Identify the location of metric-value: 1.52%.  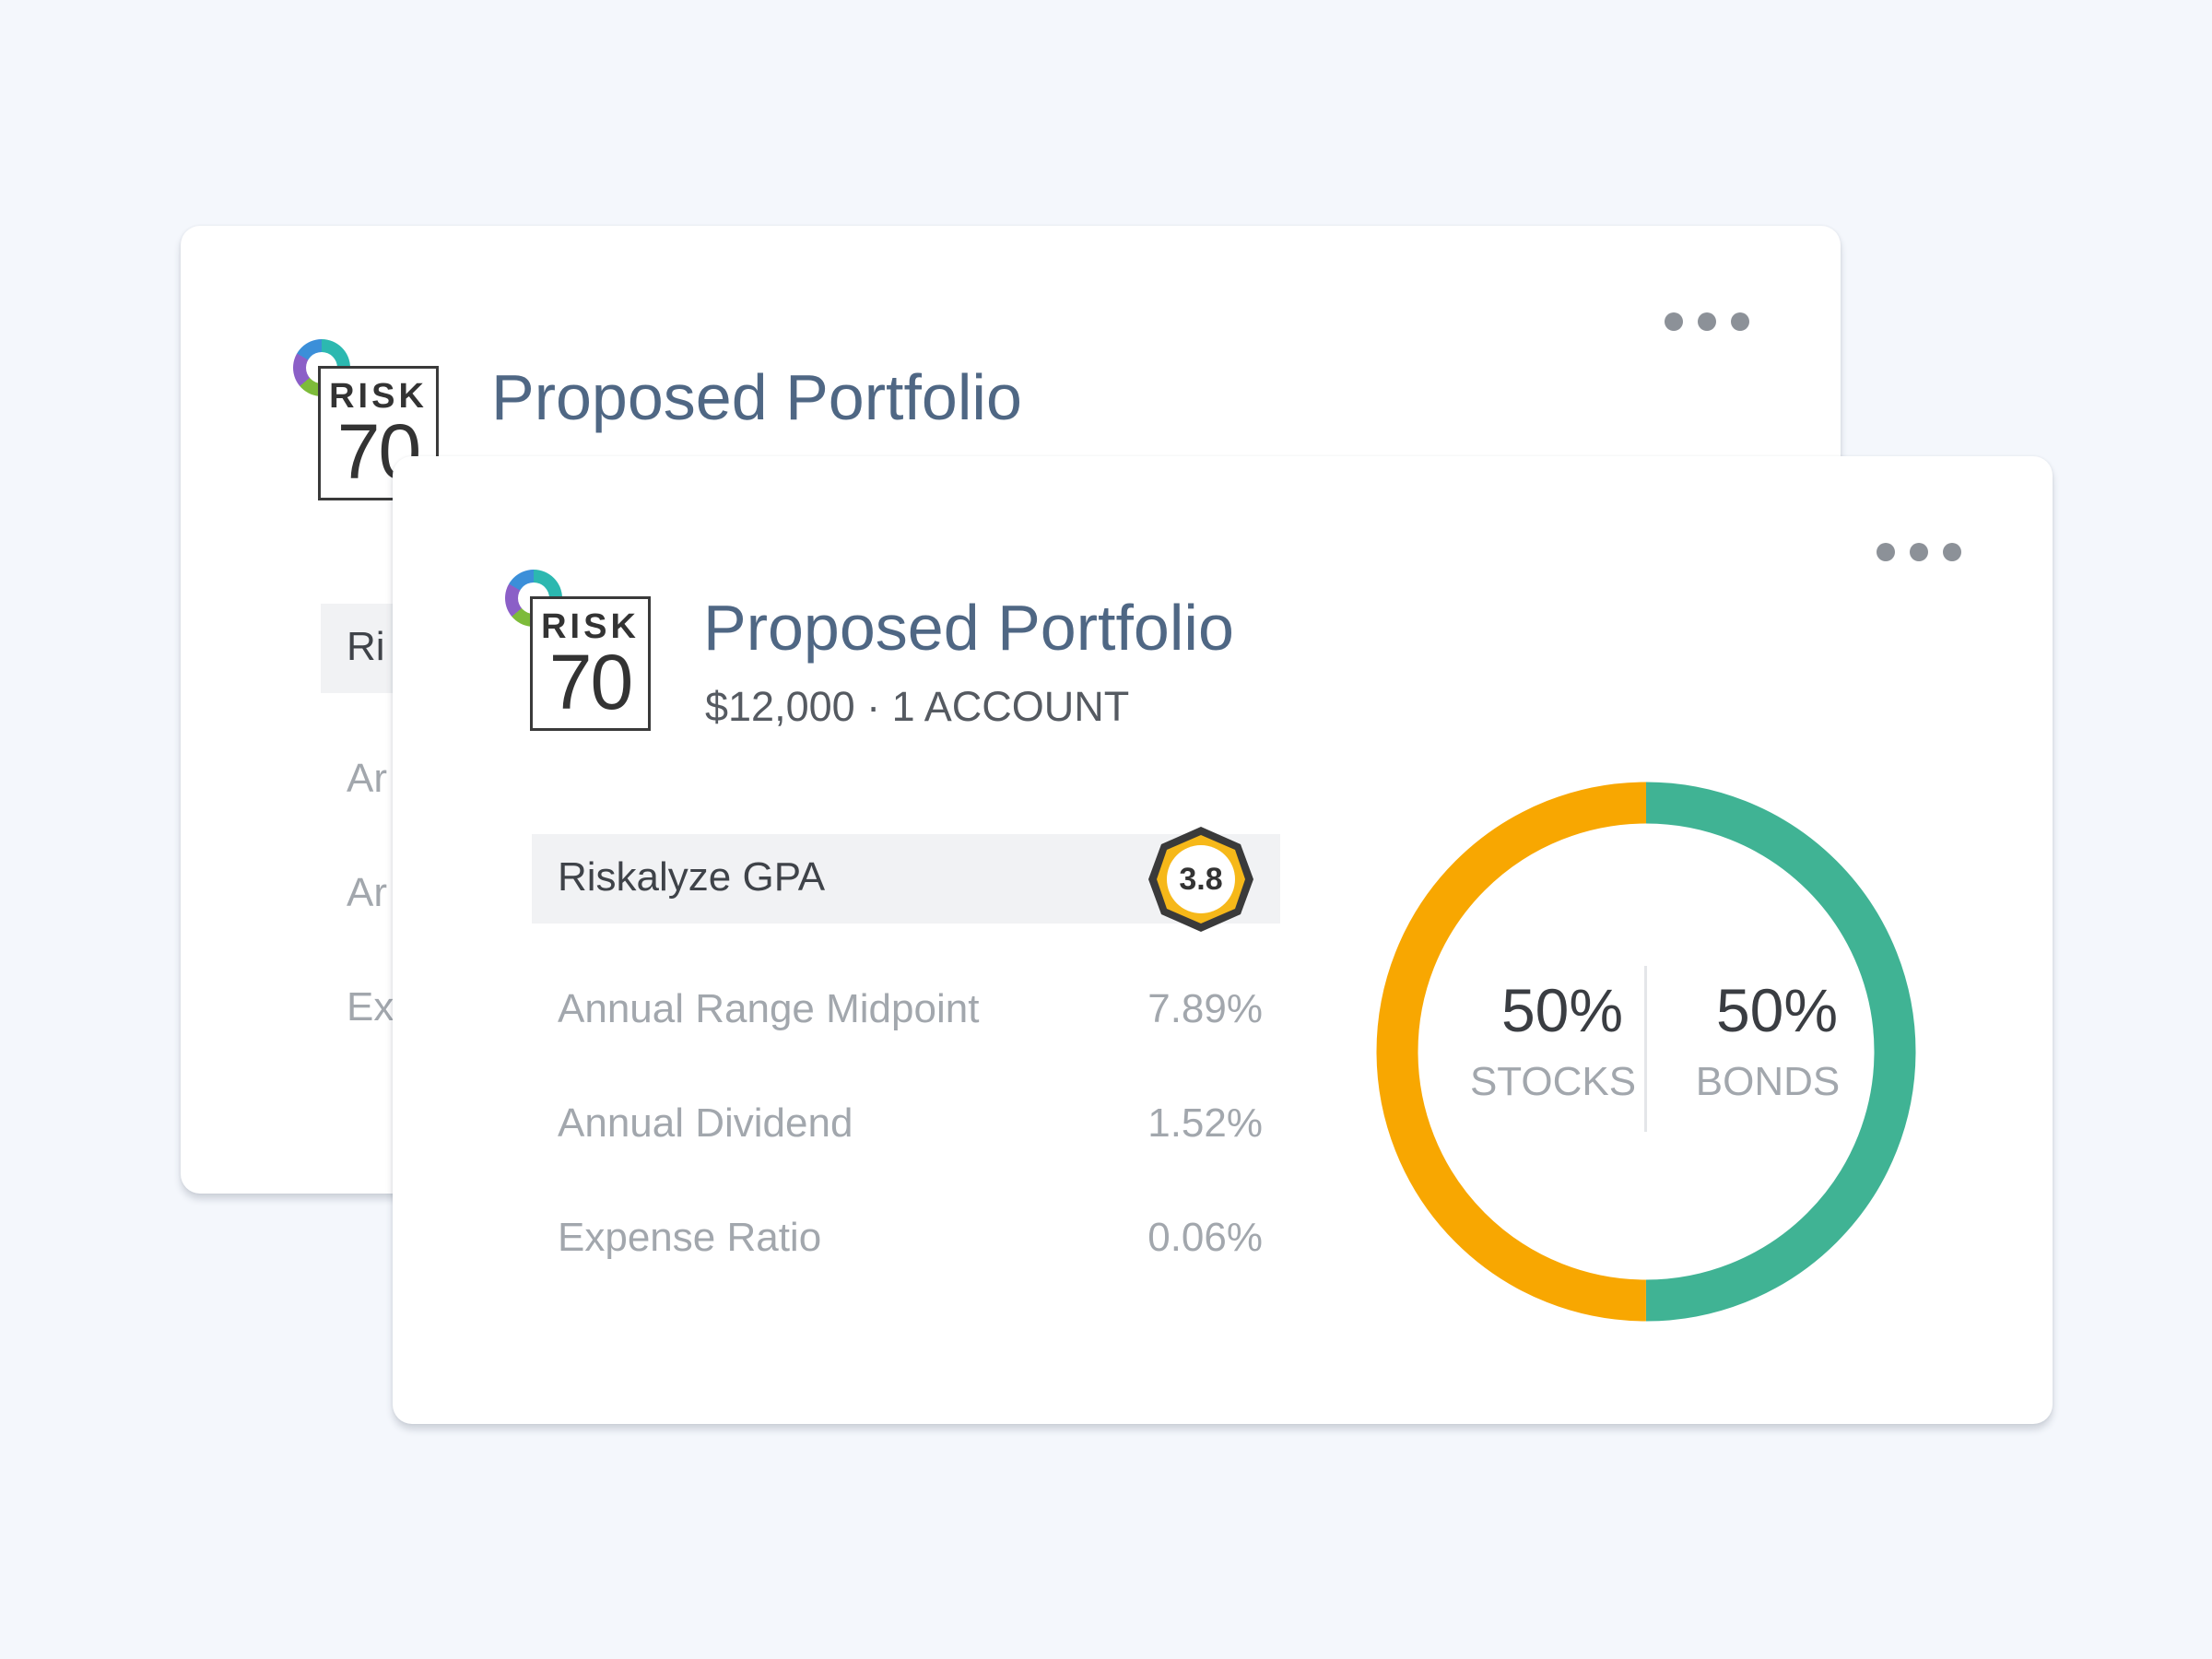
(1205, 1123).